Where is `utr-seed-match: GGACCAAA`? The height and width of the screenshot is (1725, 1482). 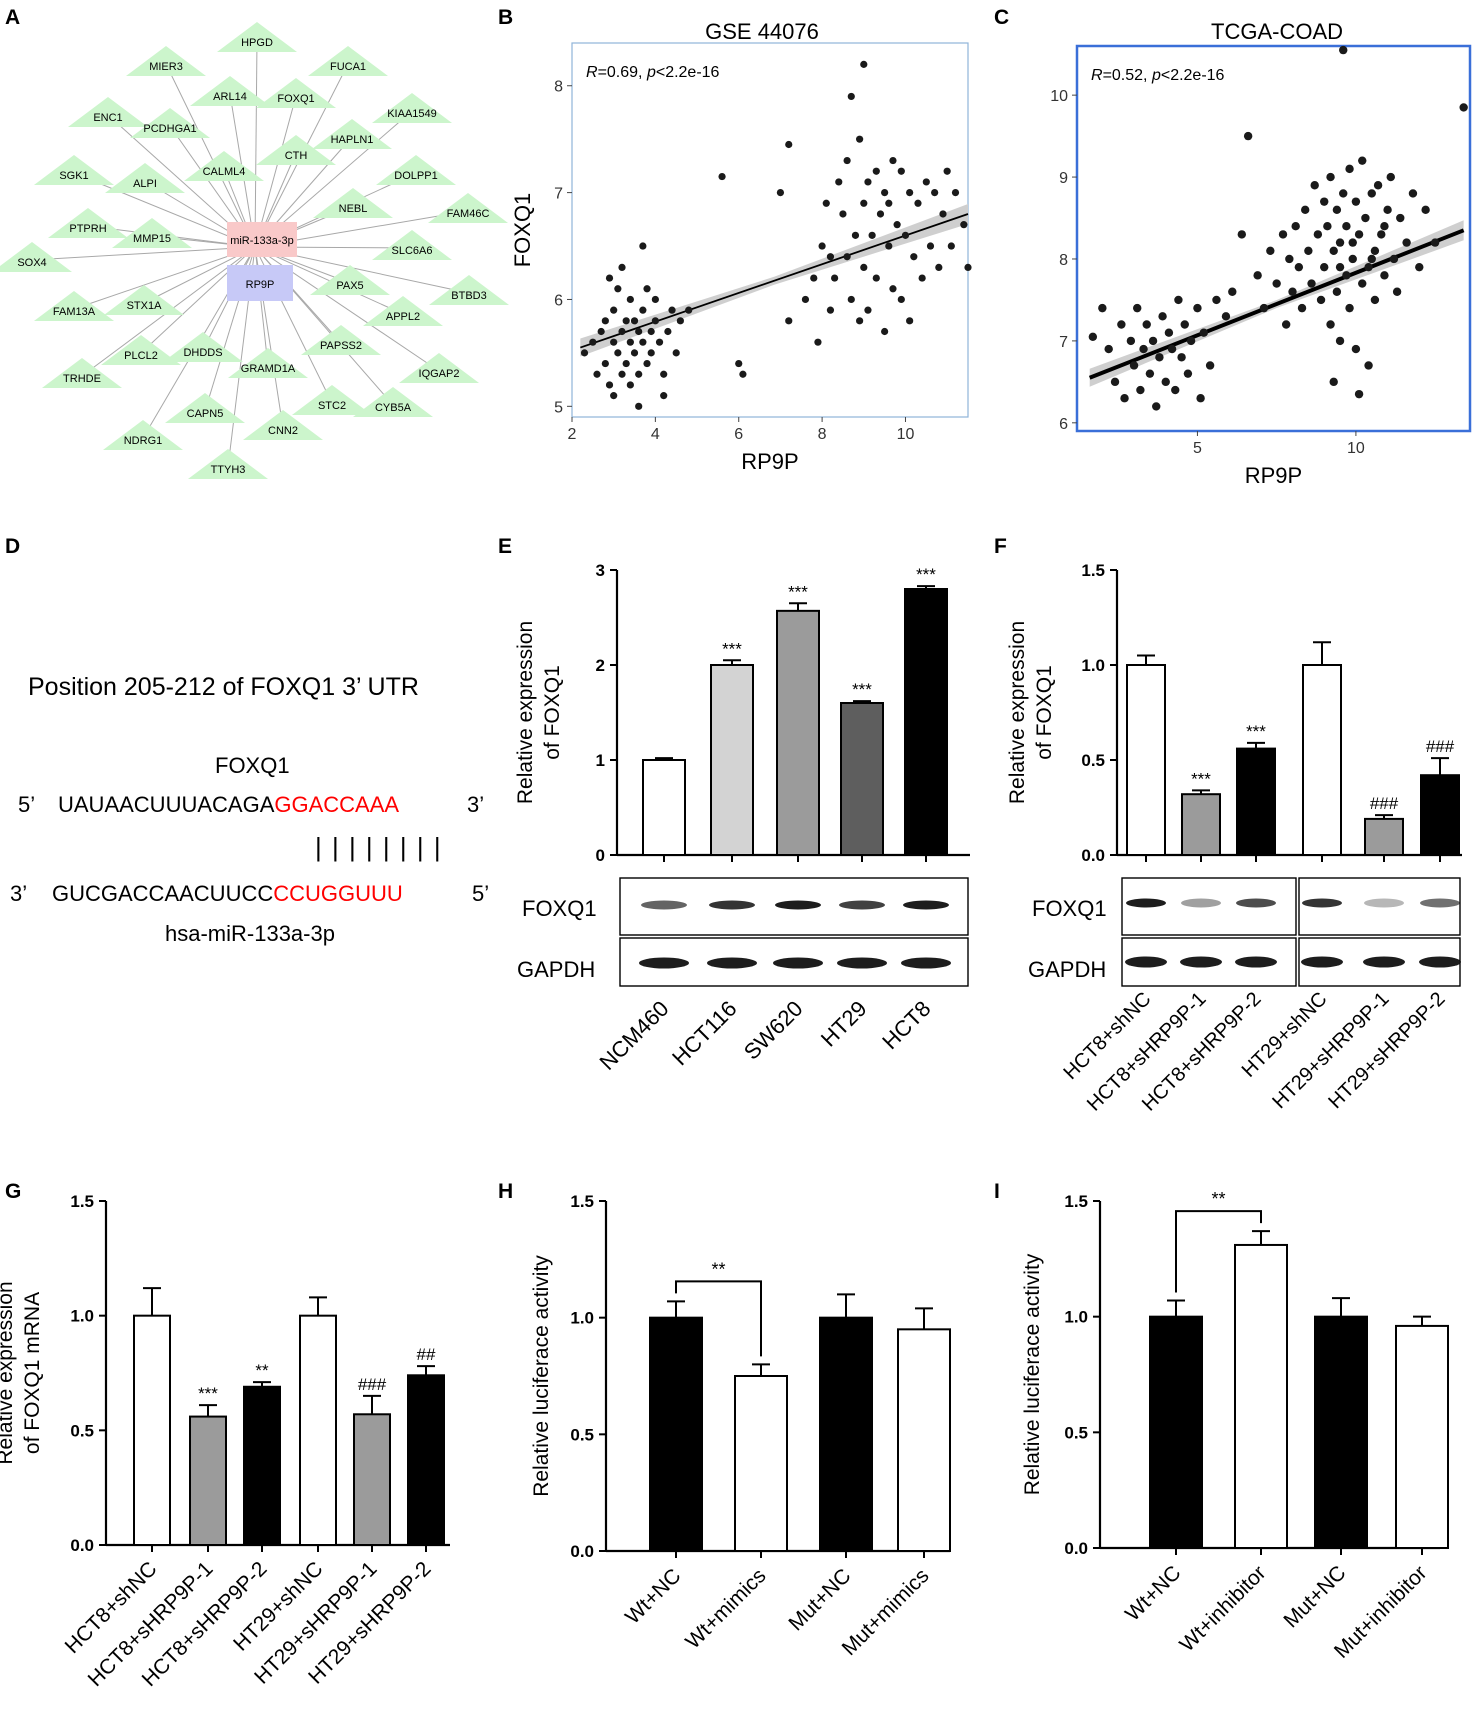
utr-seed-match: GGACCAAA is located at coordinates (336, 804).